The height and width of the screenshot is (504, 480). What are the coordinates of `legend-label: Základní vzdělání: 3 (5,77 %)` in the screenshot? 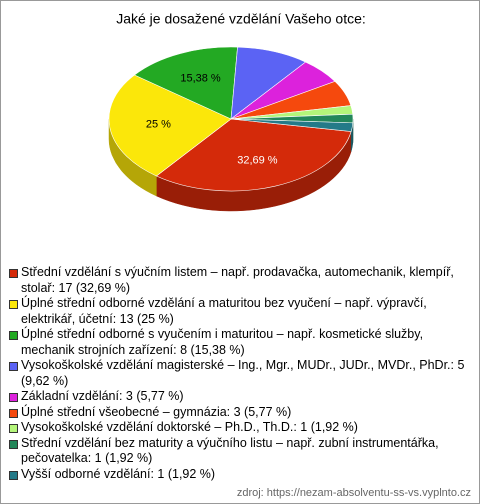 It's located at (102, 396).